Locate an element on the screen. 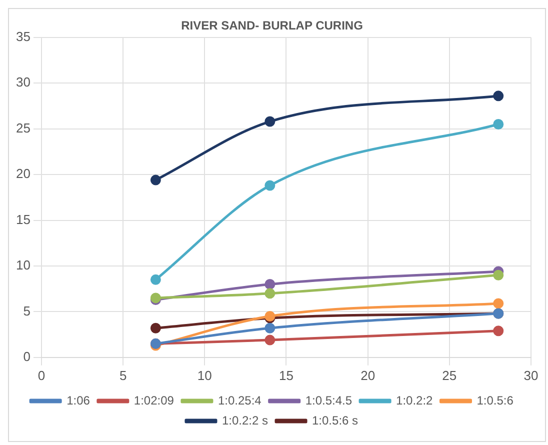 The image size is (548, 445). x-tick-label: 5 is located at coordinates (123, 375).